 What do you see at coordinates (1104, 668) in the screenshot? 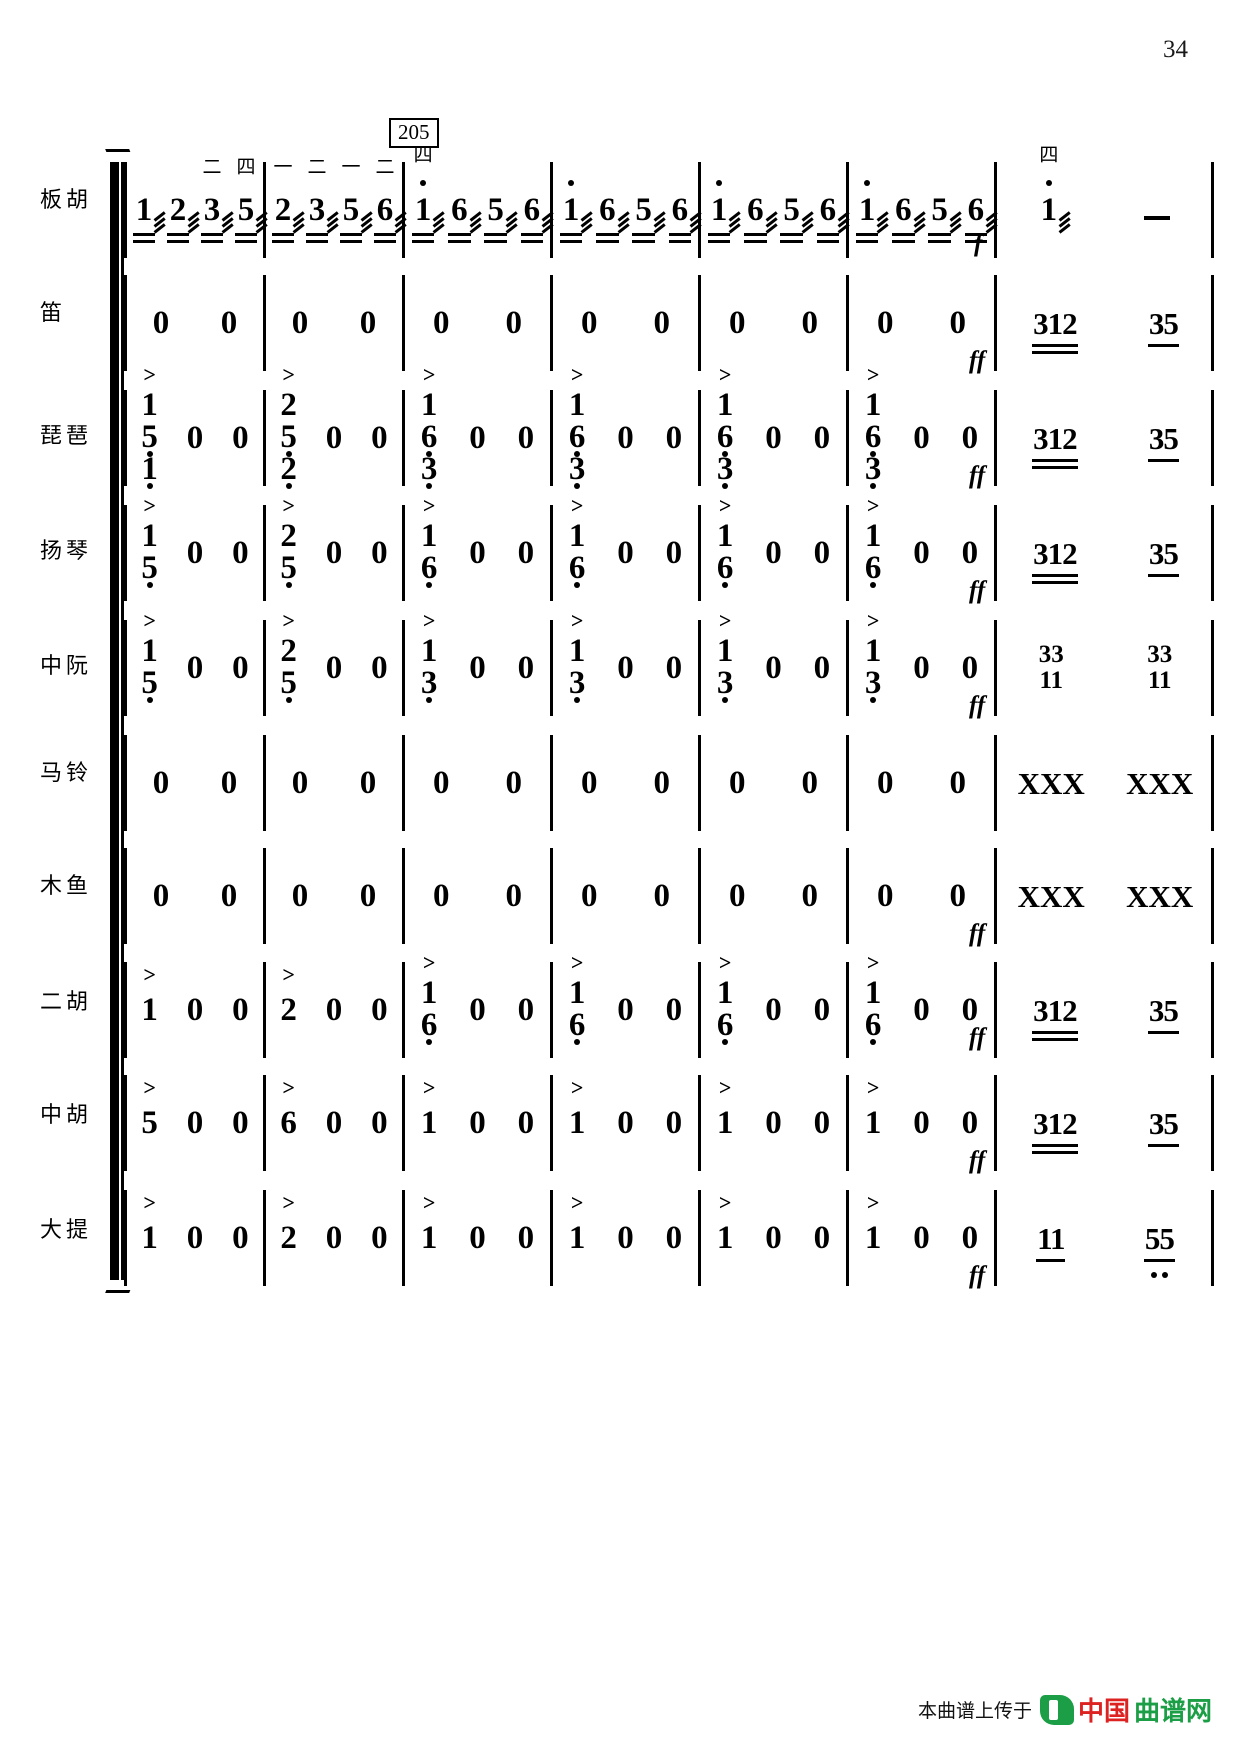
I see `measure: 33 11 33 11` at bounding box center [1104, 668].